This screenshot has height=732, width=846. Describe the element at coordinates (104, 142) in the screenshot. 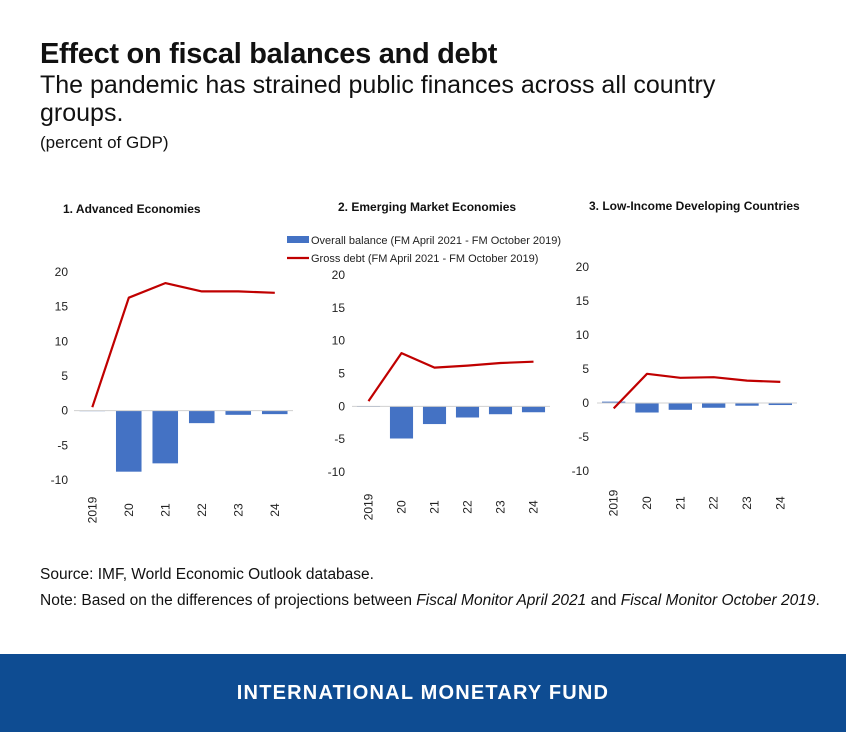

I see `unit-label: (percent of GDP)` at that location.